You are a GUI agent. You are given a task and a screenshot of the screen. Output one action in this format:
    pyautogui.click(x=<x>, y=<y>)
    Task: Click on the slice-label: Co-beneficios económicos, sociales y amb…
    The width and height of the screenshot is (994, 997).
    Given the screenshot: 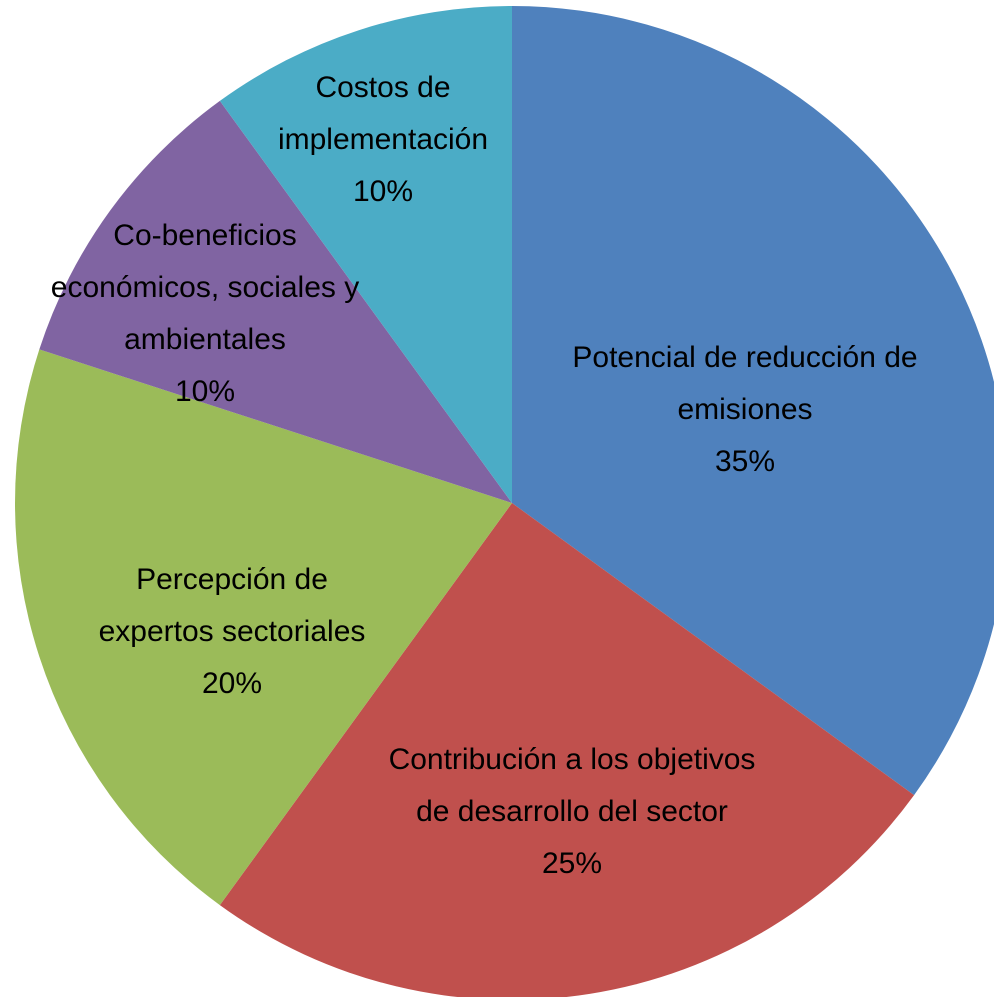 What is the action you would take?
    pyautogui.click(x=205, y=314)
    